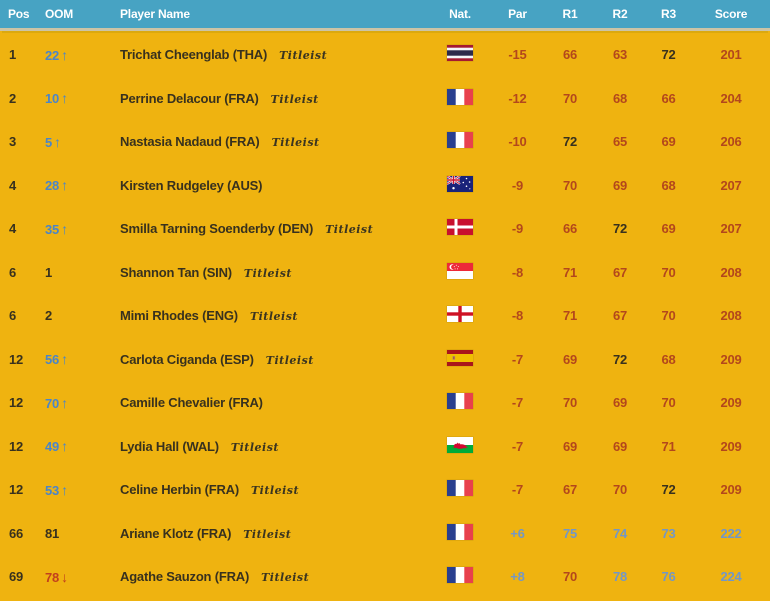 This screenshot has height=601, width=770. Describe the element at coordinates (185, 577) in the screenshot. I see `player-name: Agathe Sauzon (FRA)` at that location.